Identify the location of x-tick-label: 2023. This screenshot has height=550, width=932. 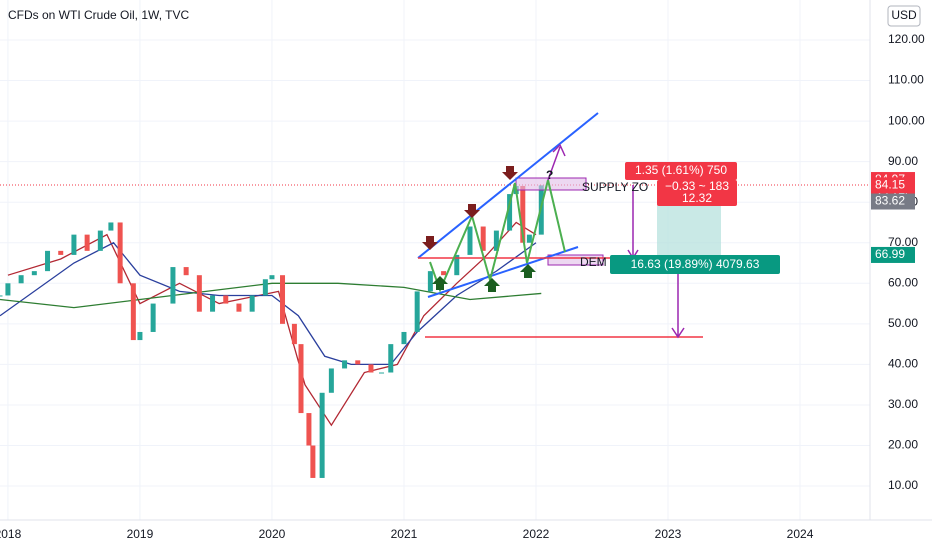
(668, 534).